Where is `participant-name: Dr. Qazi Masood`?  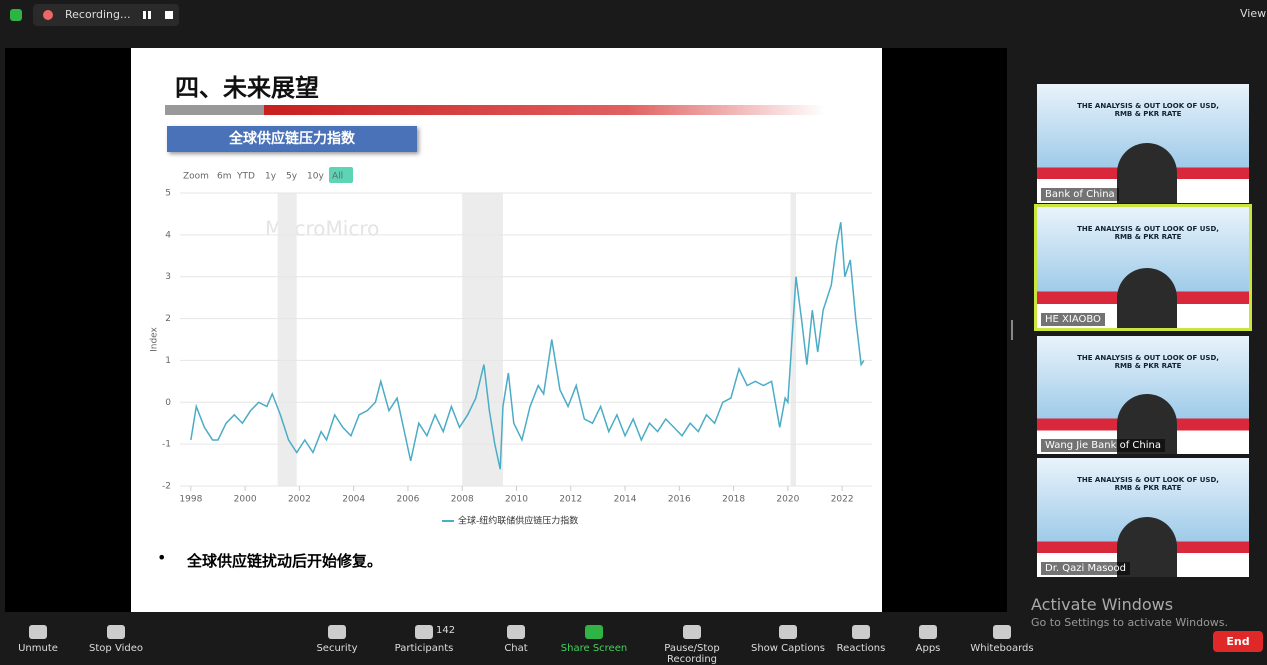
participant-name: Dr. Qazi Masood is located at coordinates (1086, 568).